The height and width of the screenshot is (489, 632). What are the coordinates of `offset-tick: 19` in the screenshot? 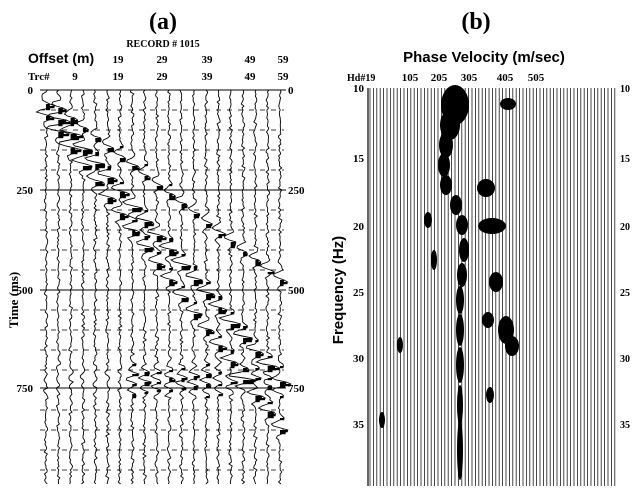 It's located at (119, 60).